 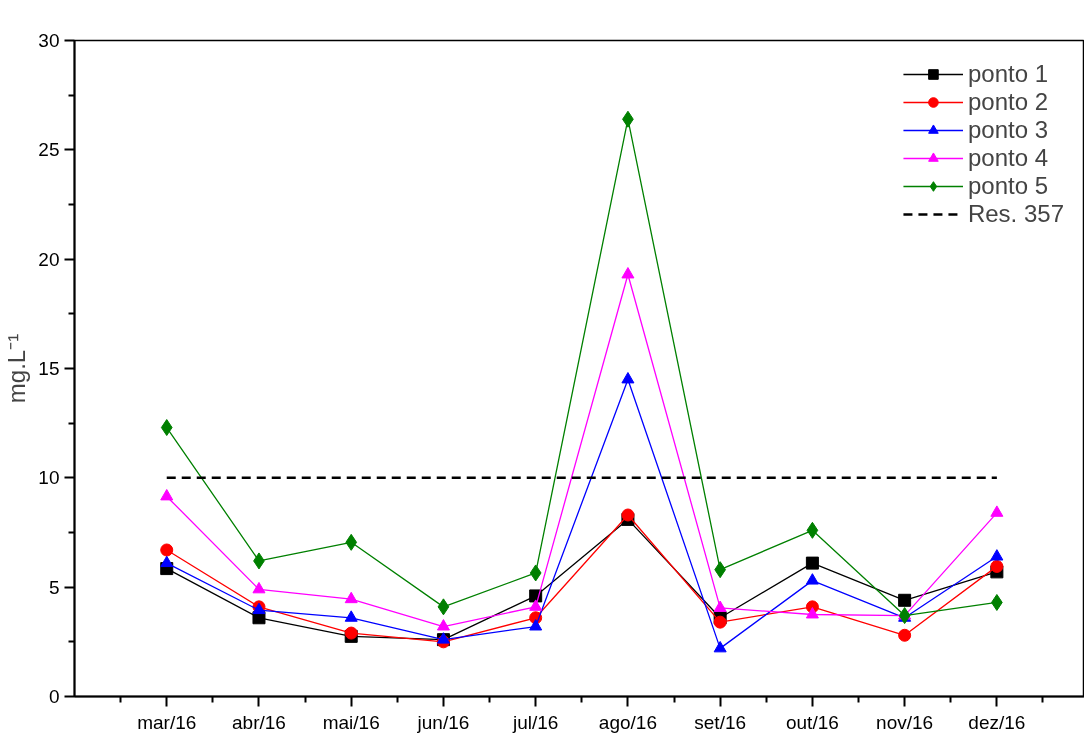 I want to click on y-tick-label: 25, so click(x=49, y=150).